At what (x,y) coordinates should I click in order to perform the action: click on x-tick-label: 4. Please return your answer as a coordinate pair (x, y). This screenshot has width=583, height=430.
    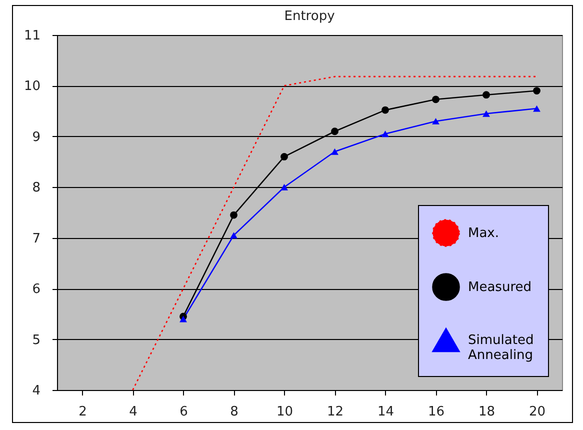
    Looking at the image, I should click on (133, 412).